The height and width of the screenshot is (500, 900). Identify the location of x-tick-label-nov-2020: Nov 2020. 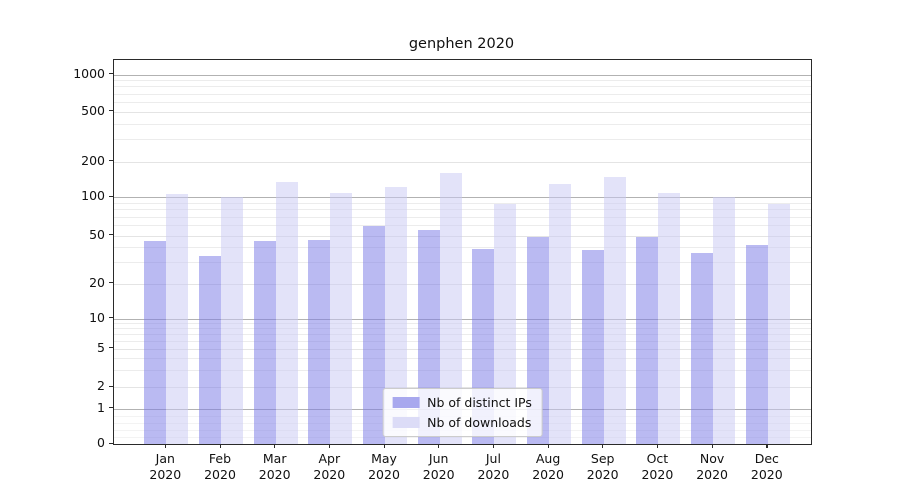
(712, 466).